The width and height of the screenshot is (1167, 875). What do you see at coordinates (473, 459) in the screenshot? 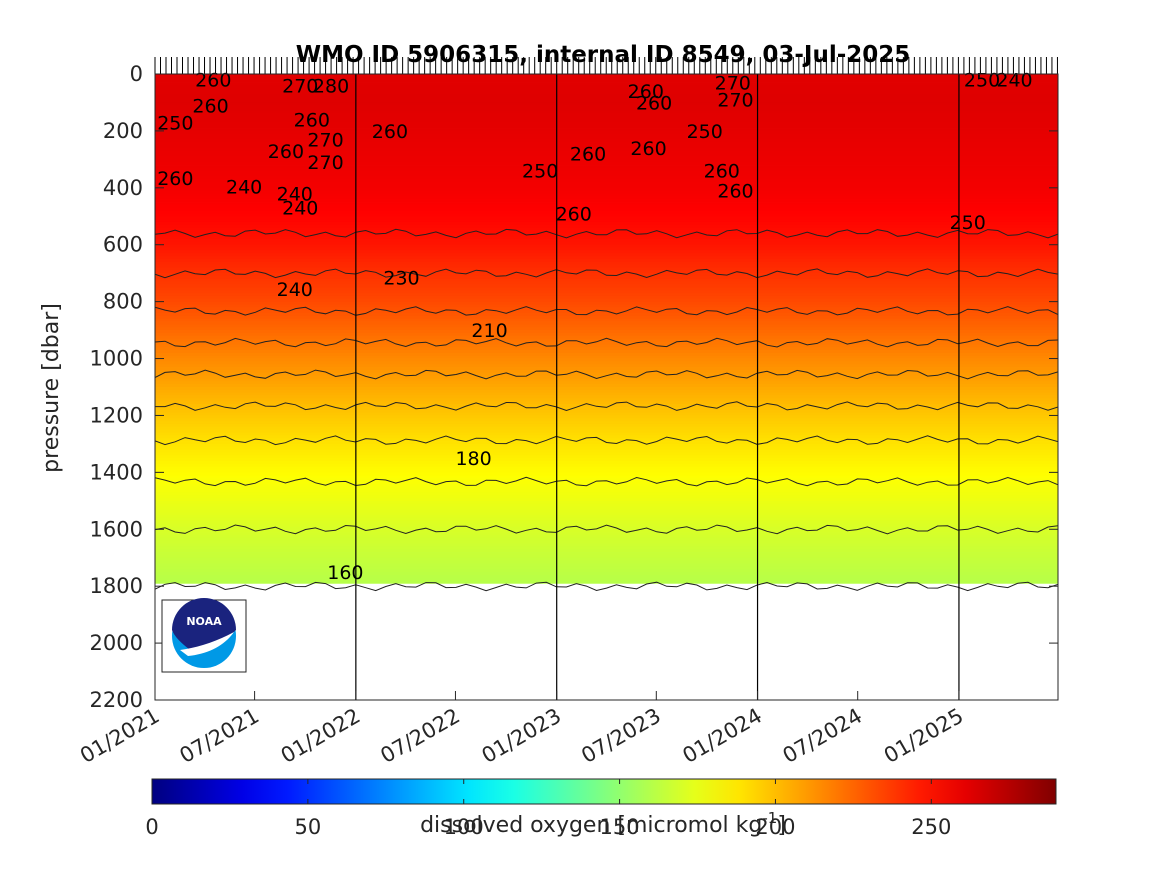
I see `contour-label: 180` at bounding box center [473, 459].